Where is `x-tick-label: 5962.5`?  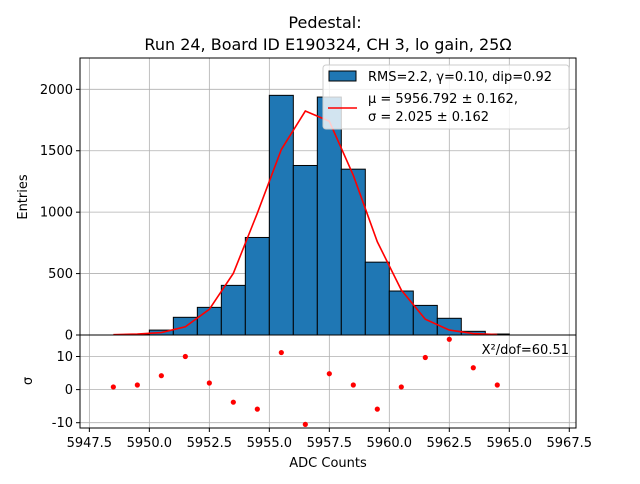
x-tick-label: 5962.5 is located at coordinates (450, 443).